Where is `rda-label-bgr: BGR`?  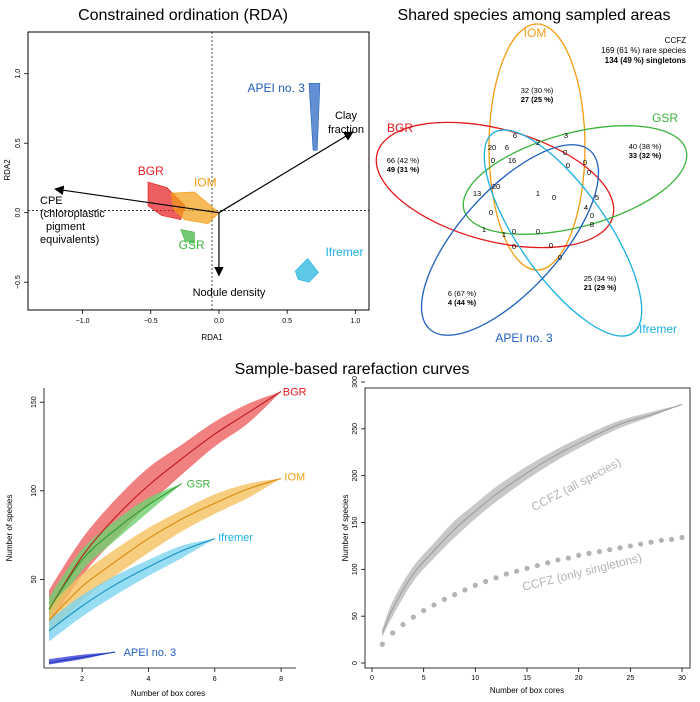 rda-label-bgr: BGR is located at coordinates (151, 171).